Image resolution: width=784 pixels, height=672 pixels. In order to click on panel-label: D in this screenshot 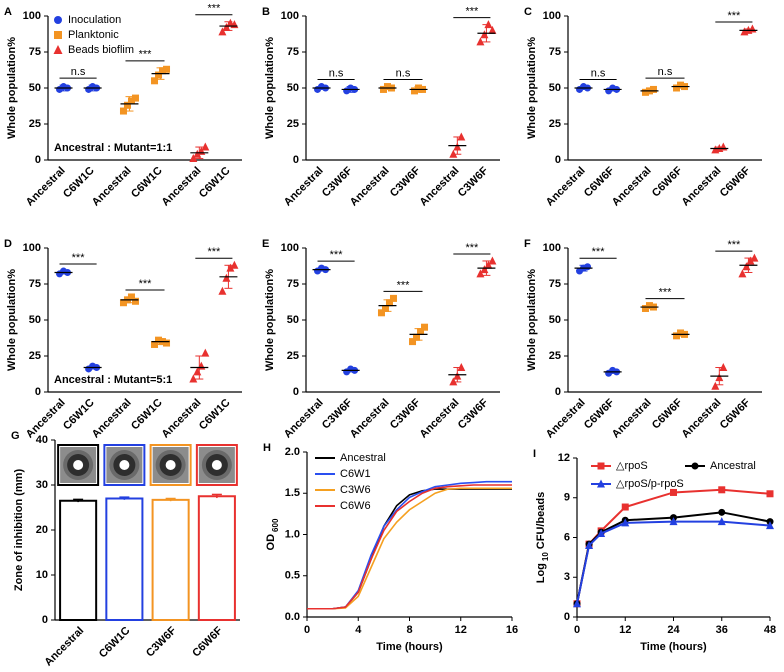, I will do `click(8, 244)`.